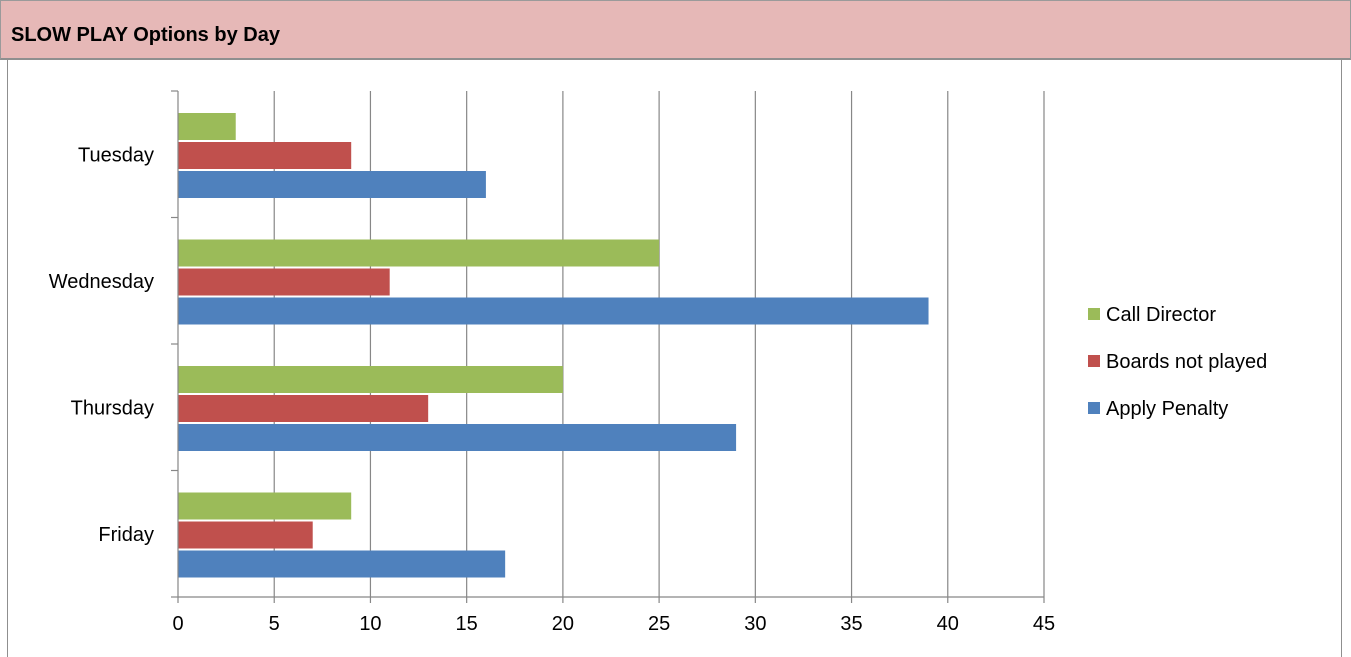  I want to click on x-tick-label: 30, so click(755, 624).